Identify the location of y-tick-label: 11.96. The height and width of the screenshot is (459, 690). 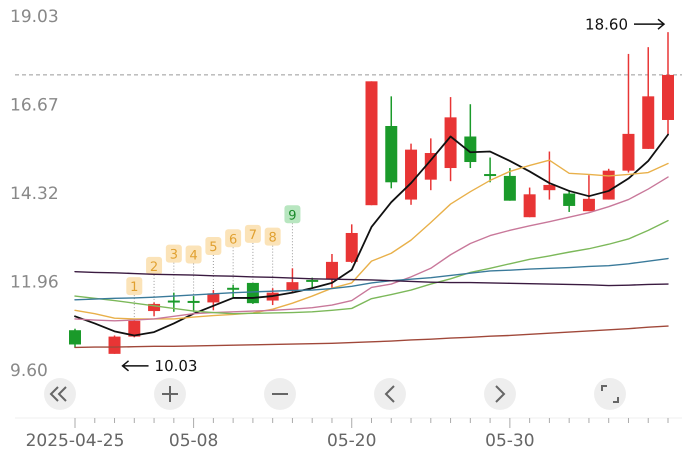
(34, 282).